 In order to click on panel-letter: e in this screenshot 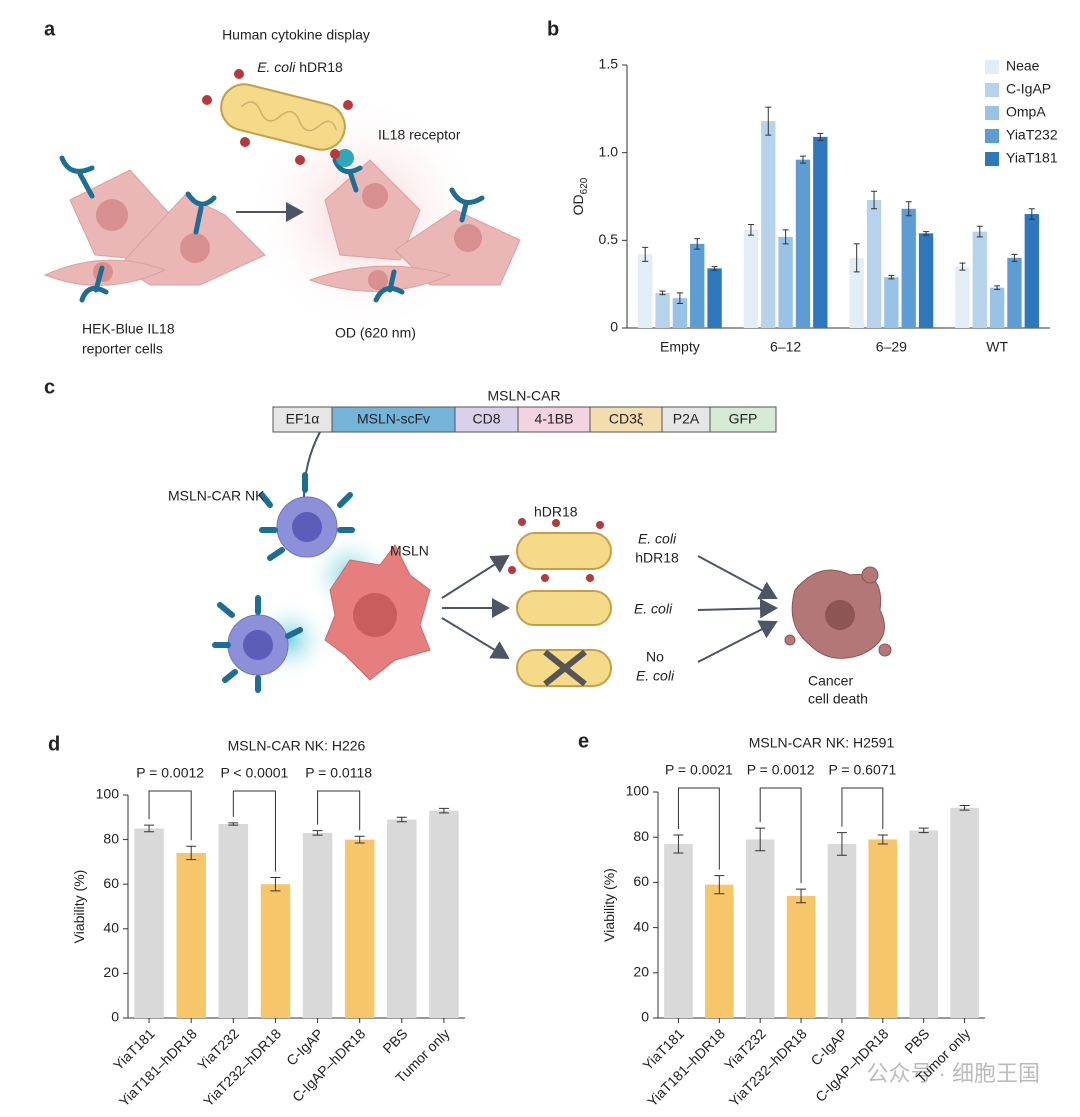, I will do `click(583, 741)`.